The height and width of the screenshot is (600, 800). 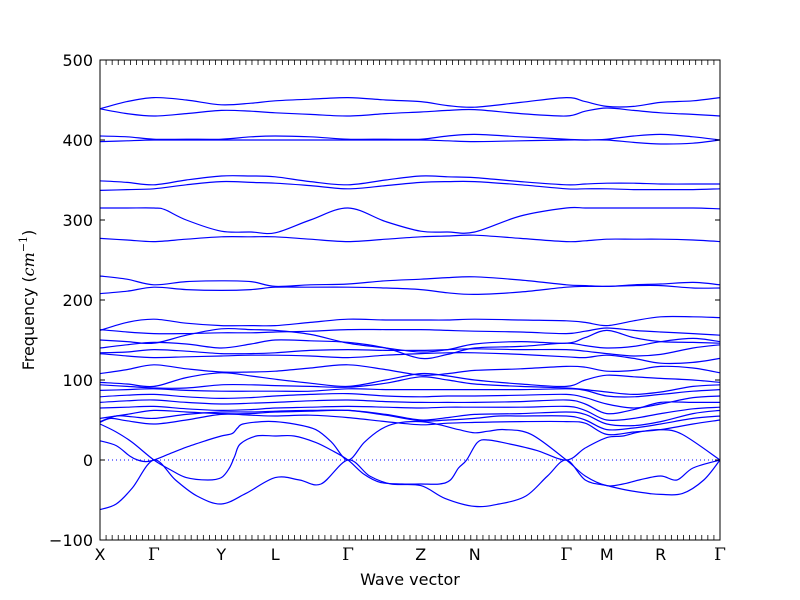 I want to click on y-tick-label: 500, so click(x=77, y=60).